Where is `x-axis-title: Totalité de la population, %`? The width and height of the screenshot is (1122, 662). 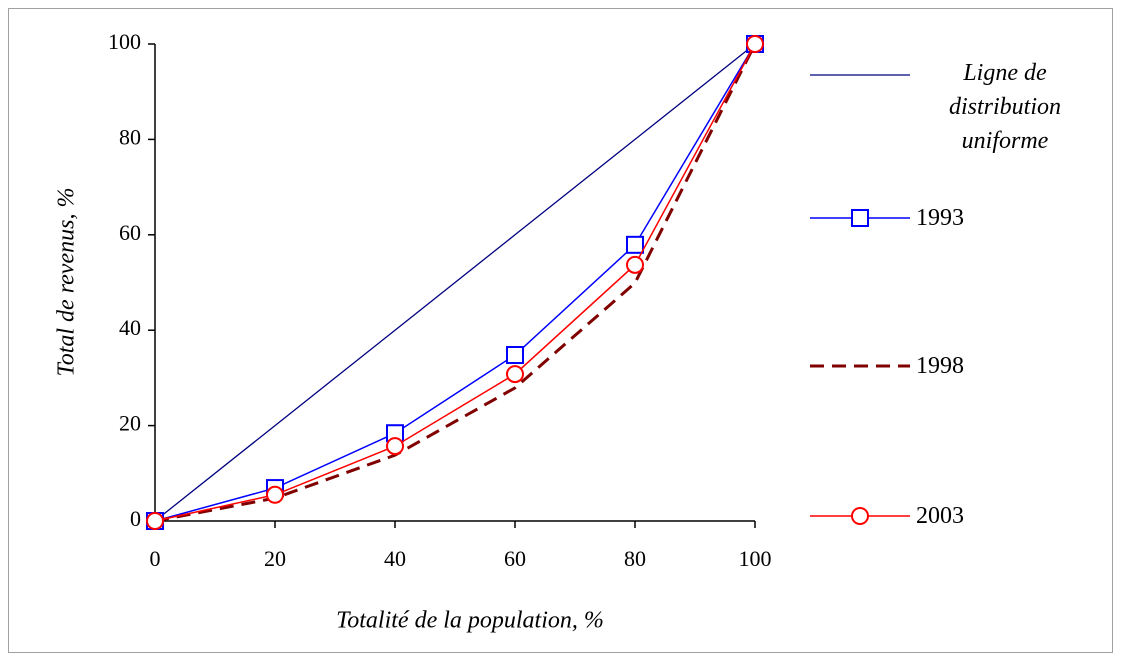 x-axis-title: Totalité de la population, % is located at coordinates (470, 621).